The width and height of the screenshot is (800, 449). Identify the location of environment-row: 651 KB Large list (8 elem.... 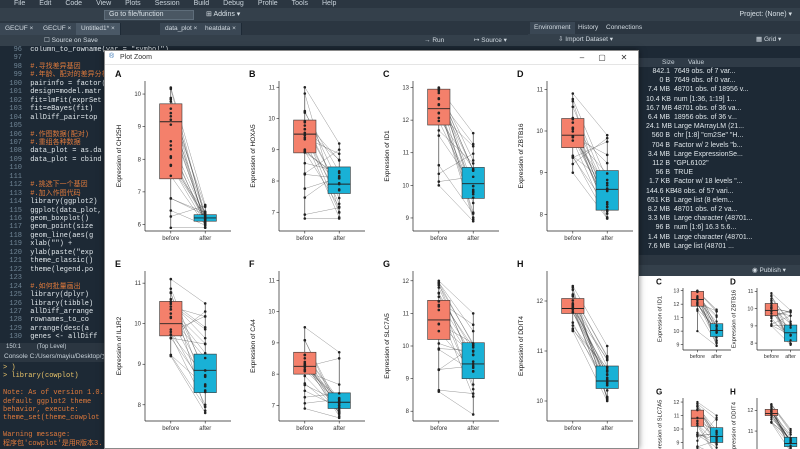
(664, 201).